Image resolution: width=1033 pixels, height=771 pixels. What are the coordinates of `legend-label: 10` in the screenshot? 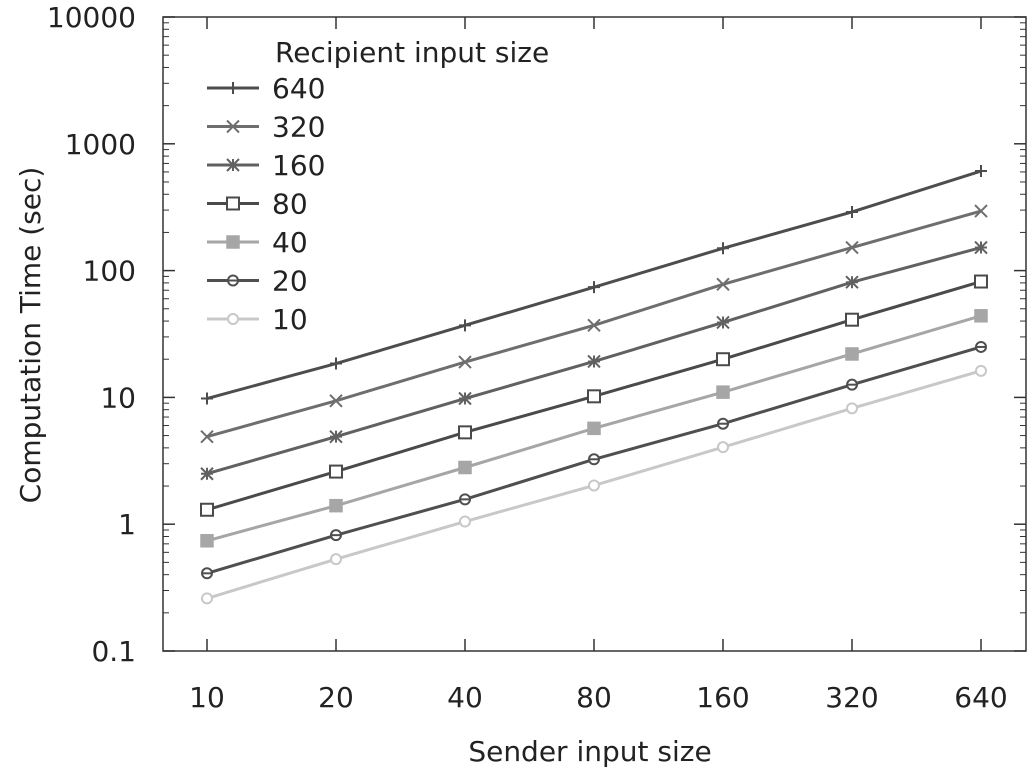 It's located at (290, 319).